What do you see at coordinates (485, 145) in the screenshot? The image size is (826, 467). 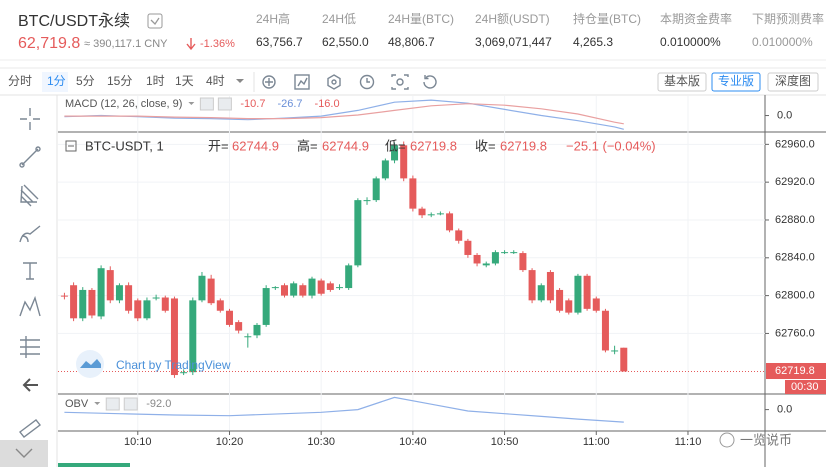 I see `ohlc-label: 收=` at bounding box center [485, 145].